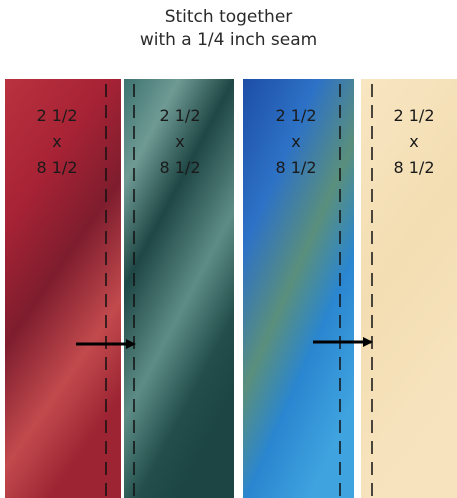 Image resolution: width=457 pixels, height=498 pixels. Describe the element at coordinates (413, 141) in the screenshot. I see `strip-cream-times: x` at that location.